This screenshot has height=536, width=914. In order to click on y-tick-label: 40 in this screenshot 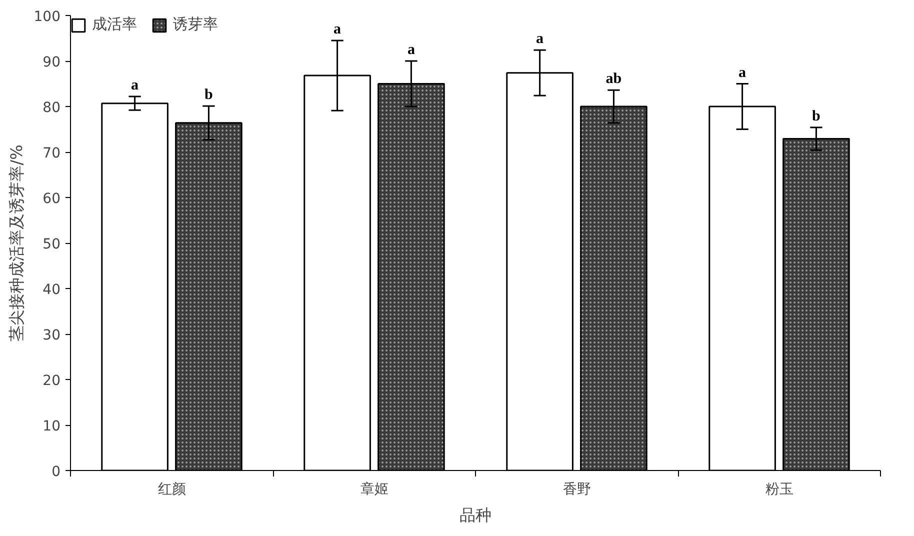, I will do `click(51, 290)`.